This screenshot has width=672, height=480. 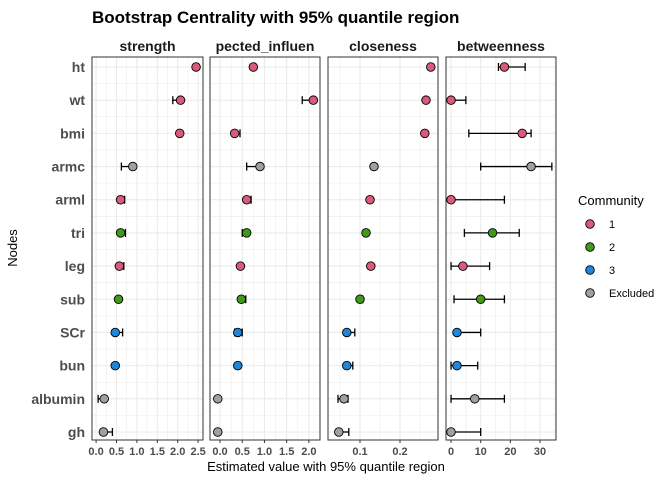 I want to click on node-label: wt, so click(x=76, y=100).